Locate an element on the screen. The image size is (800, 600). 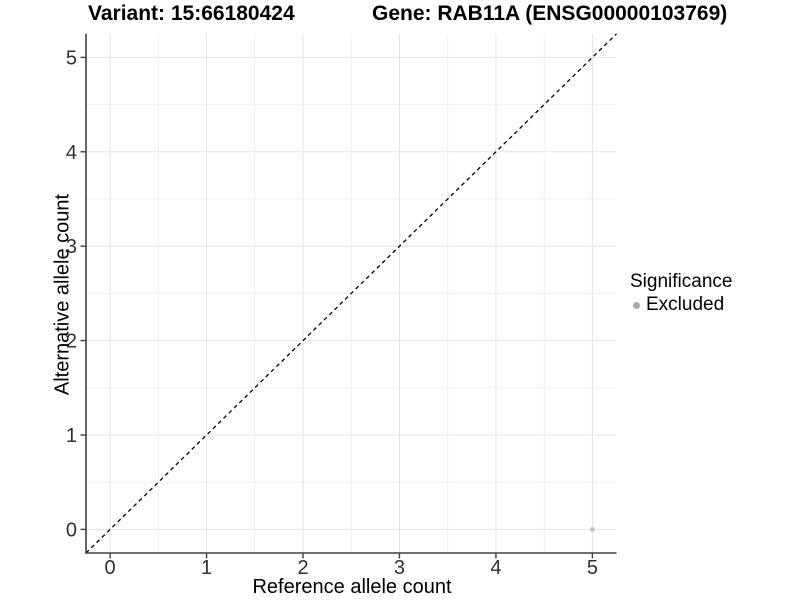
legend-item-excluded: Excluded is located at coordinates (681, 305).